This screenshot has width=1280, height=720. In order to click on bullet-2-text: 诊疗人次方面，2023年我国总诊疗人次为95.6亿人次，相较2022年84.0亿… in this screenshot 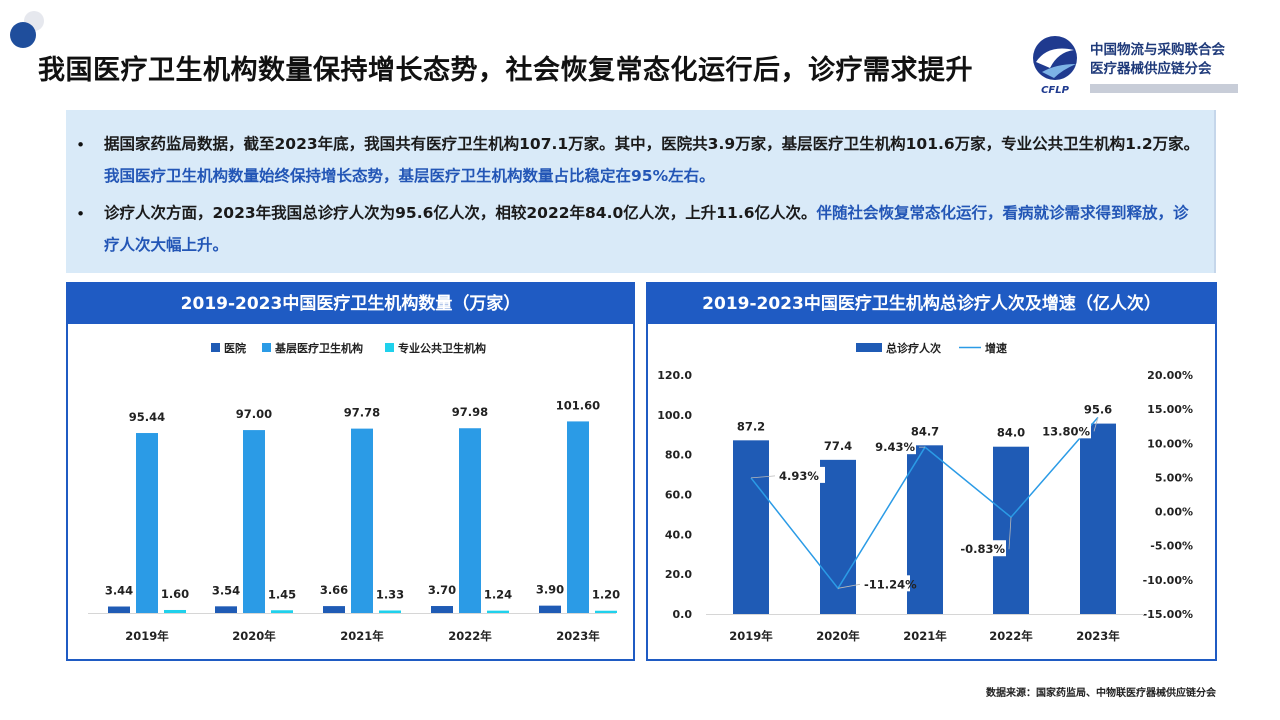, I will do `click(460, 213)`.